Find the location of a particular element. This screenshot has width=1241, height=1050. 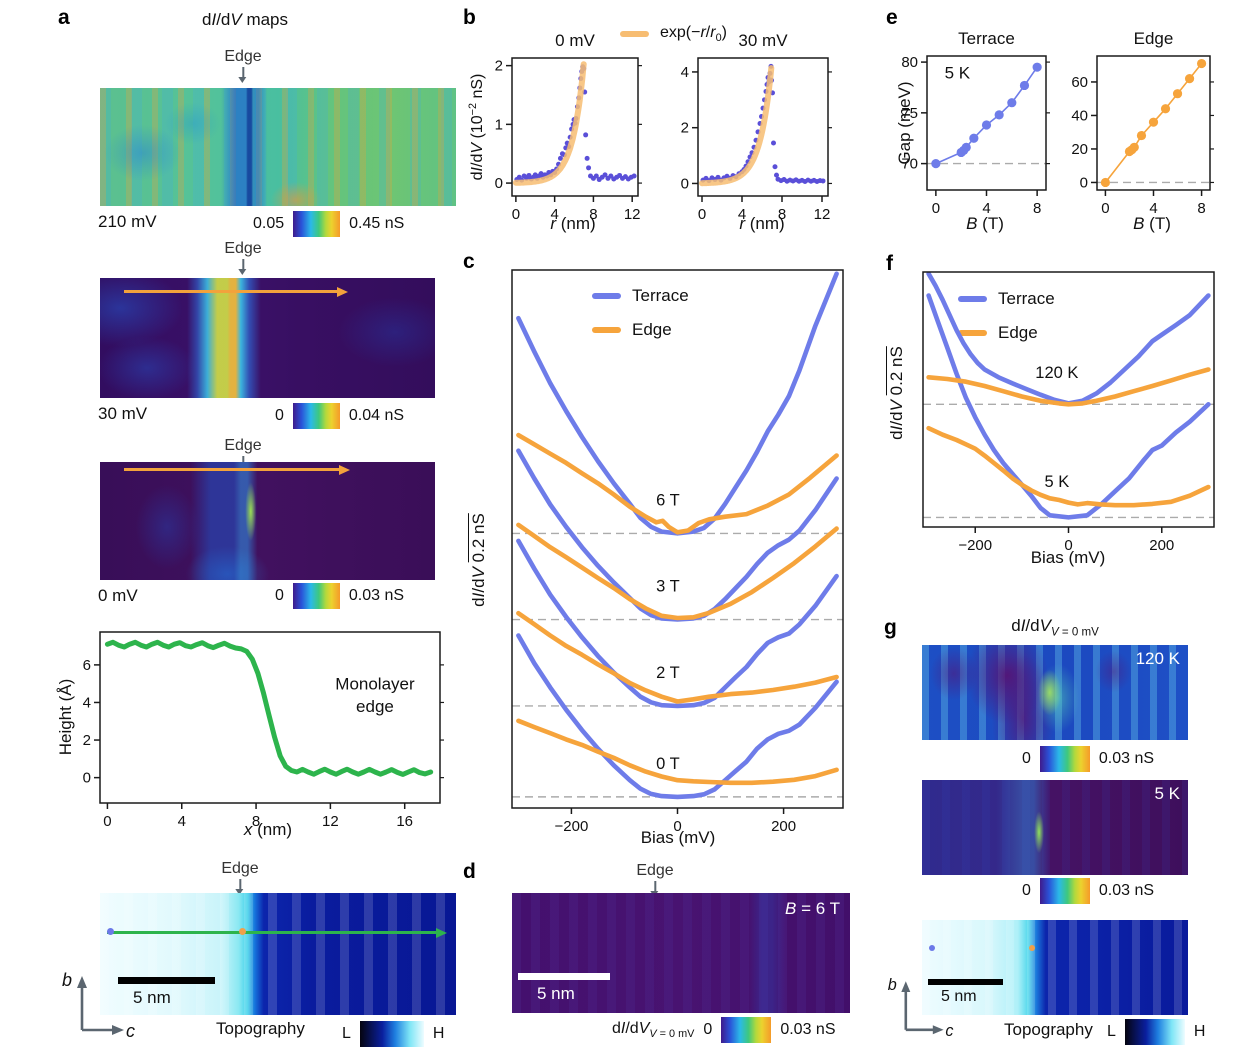

fit-legend: exp(−r/r0) is located at coordinates (673, 34).